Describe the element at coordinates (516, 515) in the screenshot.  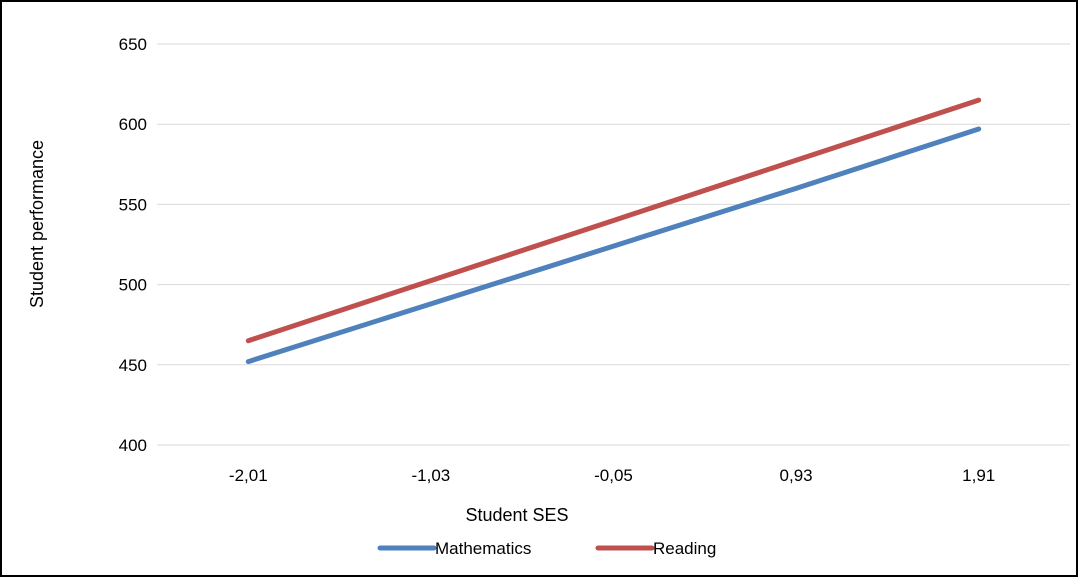
I see `x-axis-label: Student SES` at that location.